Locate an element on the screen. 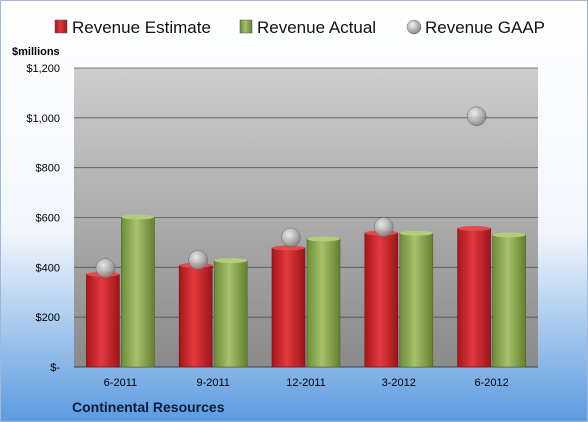 The width and height of the screenshot is (588, 422). y-tick-label: $1,000 is located at coordinates (43, 119).